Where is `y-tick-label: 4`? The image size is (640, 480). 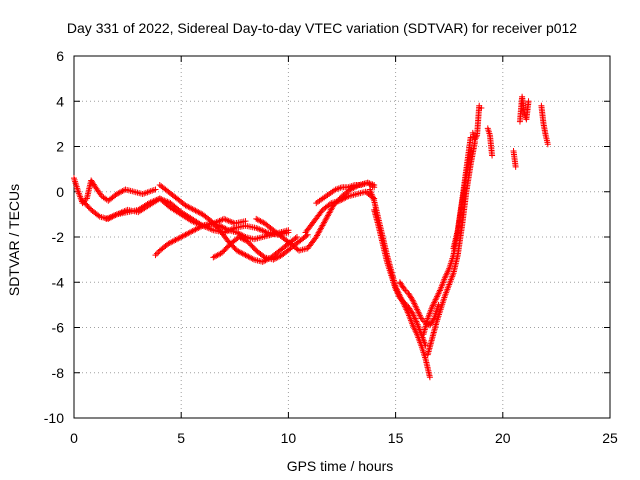
y-tick-label: 4 is located at coordinates (60, 101).